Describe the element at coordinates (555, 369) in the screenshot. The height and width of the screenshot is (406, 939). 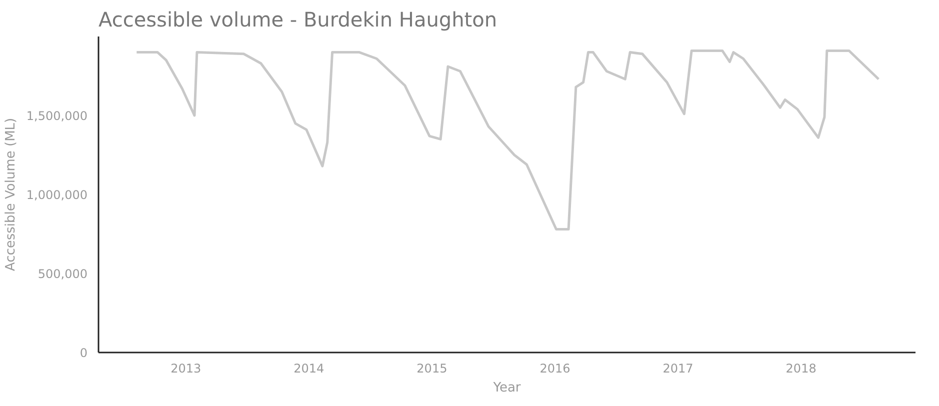
I see `x-tick-label: 2016` at that location.